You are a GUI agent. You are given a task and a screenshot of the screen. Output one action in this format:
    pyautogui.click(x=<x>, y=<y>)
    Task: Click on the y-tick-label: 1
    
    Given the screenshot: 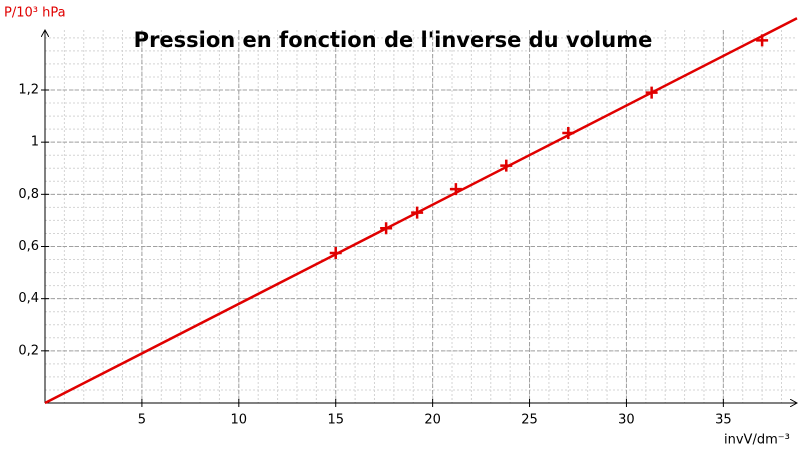 What is the action you would take?
    pyautogui.click(x=35, y=142)
    